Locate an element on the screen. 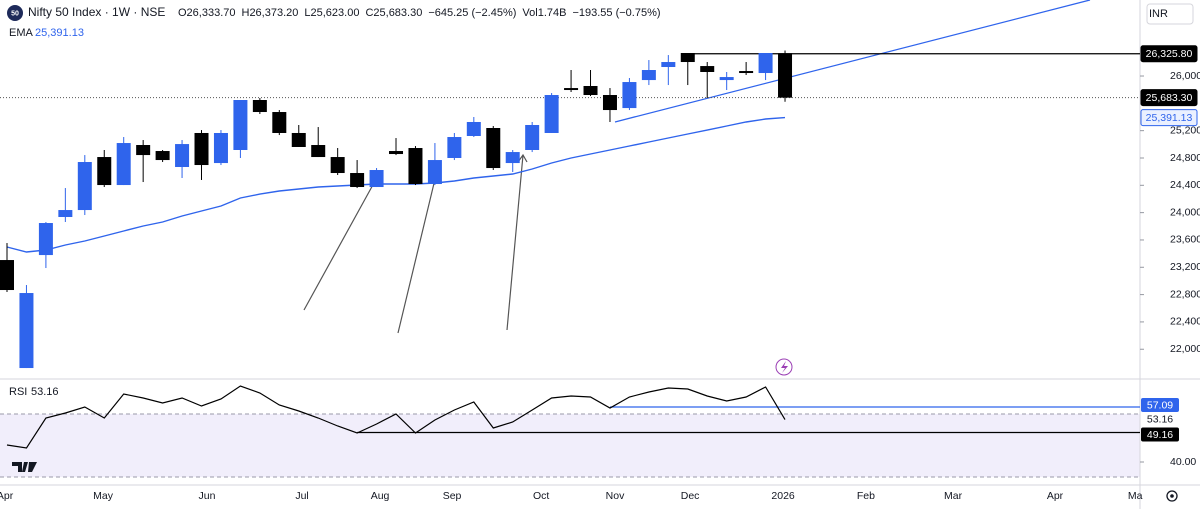  x-tick-label: Jun is located at coordinates (206, 496).